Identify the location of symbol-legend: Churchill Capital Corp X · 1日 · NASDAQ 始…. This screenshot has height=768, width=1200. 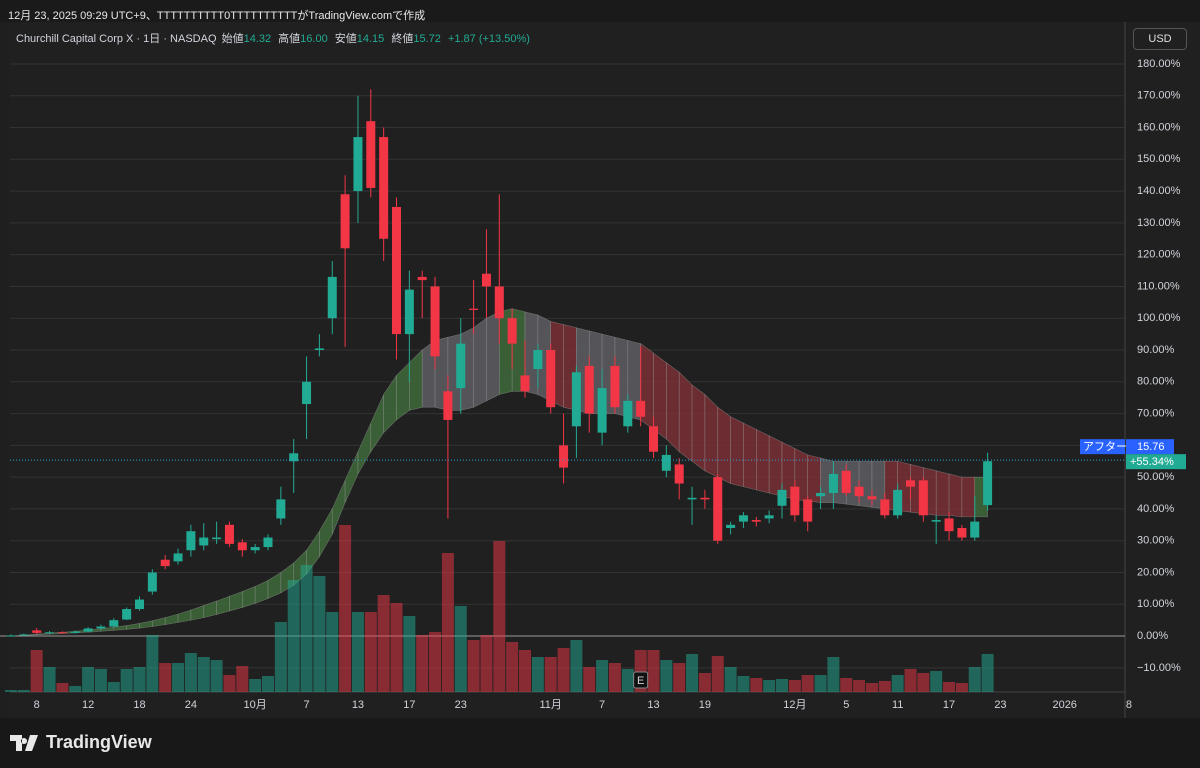
(275, 38).